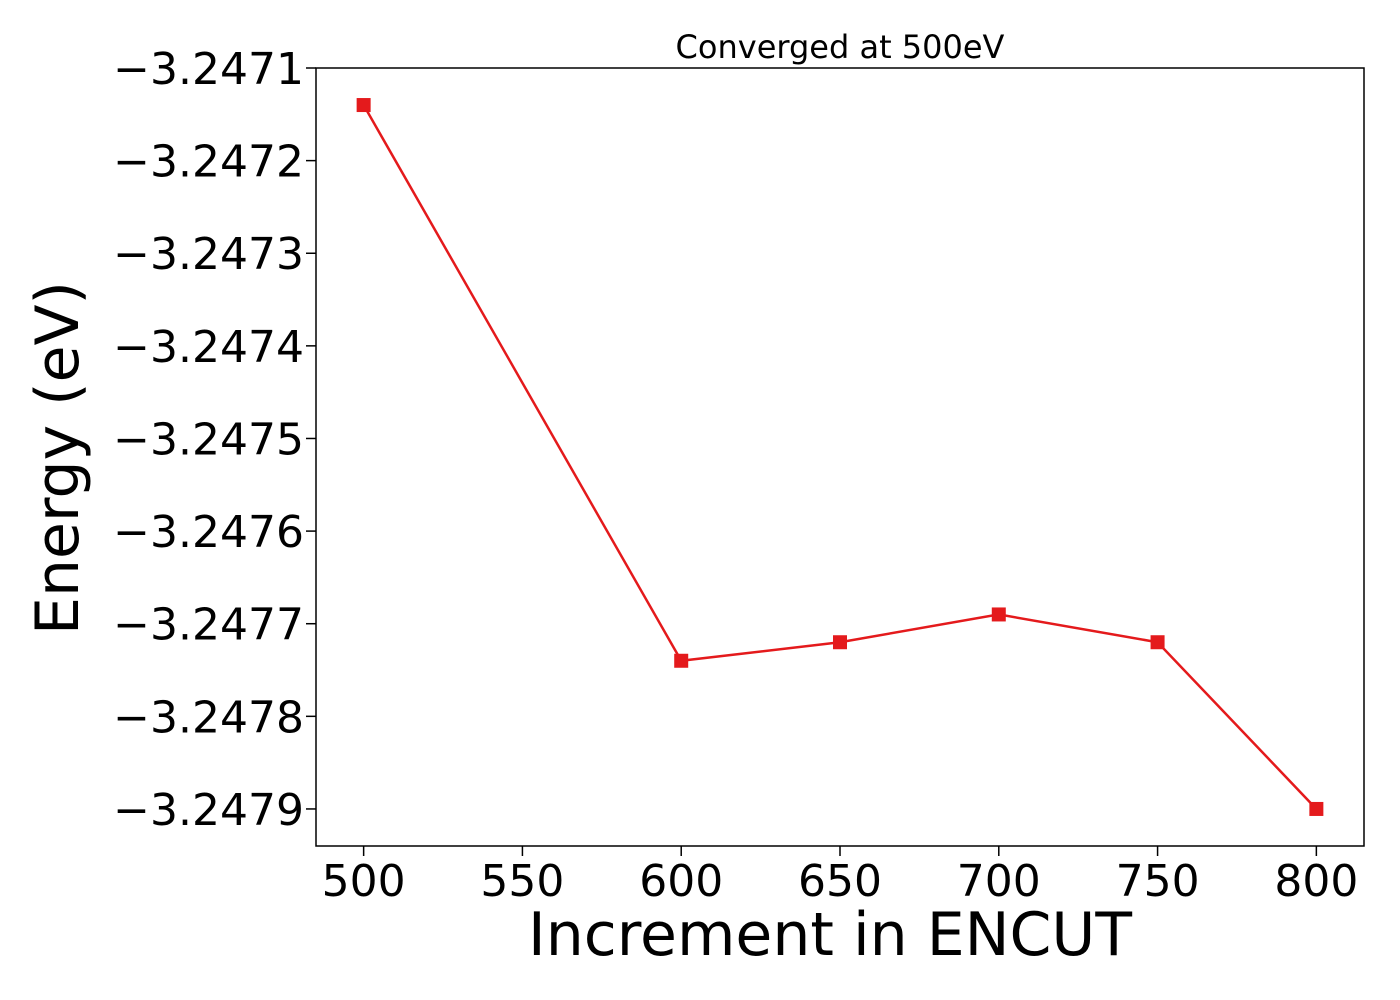  I want to click on y-axis-label: Energy (eV), so click(58, 458).